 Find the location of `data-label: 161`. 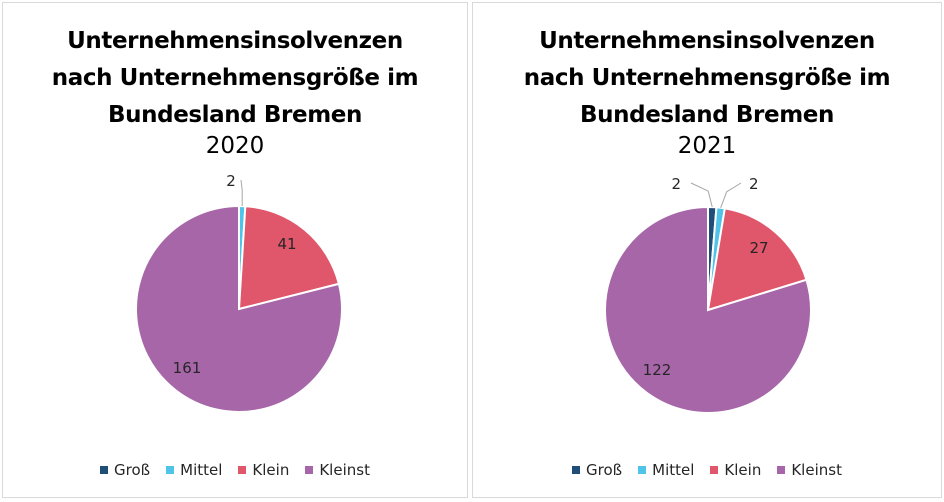

data-label: 161 is located at coordinates (187, 368).